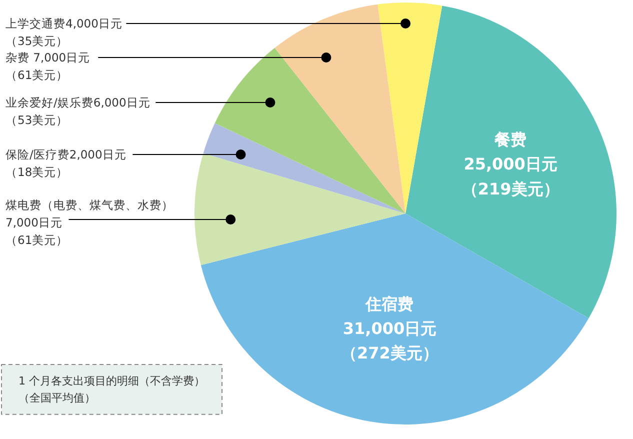  Describe the element at coordinates (389, 304) in the screenshot. I see `slice-label: 住宿费` at that location.